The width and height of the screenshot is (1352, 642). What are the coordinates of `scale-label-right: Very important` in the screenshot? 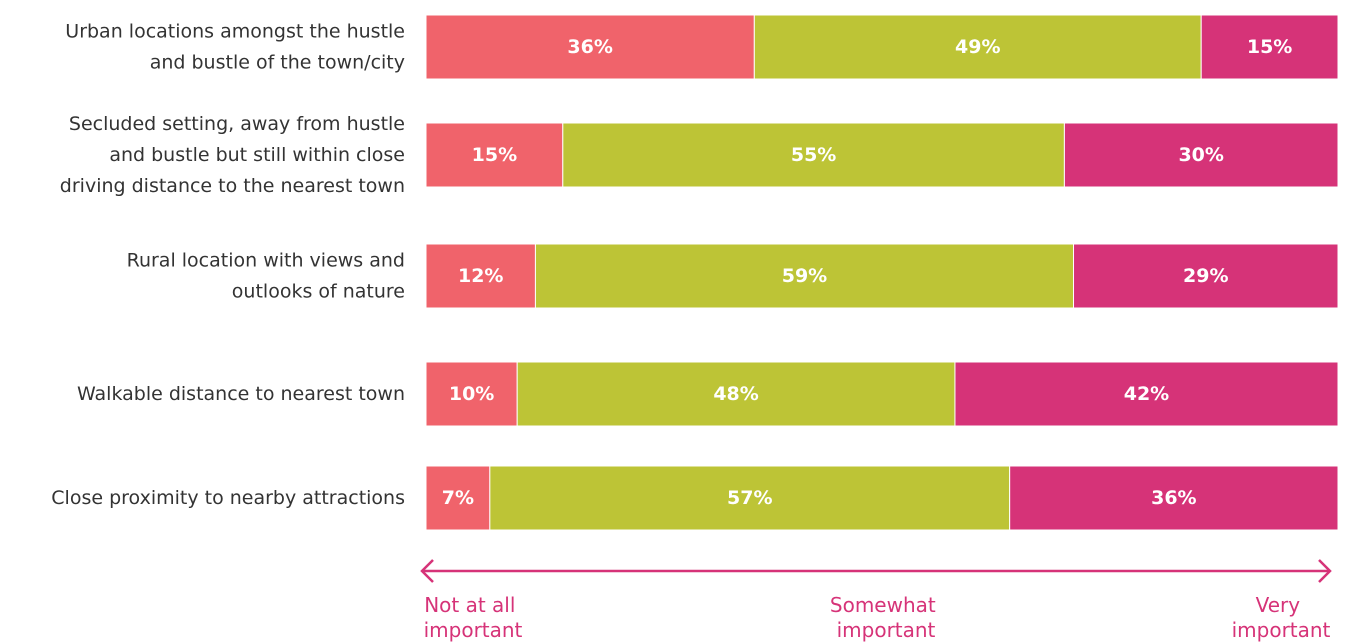 It's located at (1281, 617).